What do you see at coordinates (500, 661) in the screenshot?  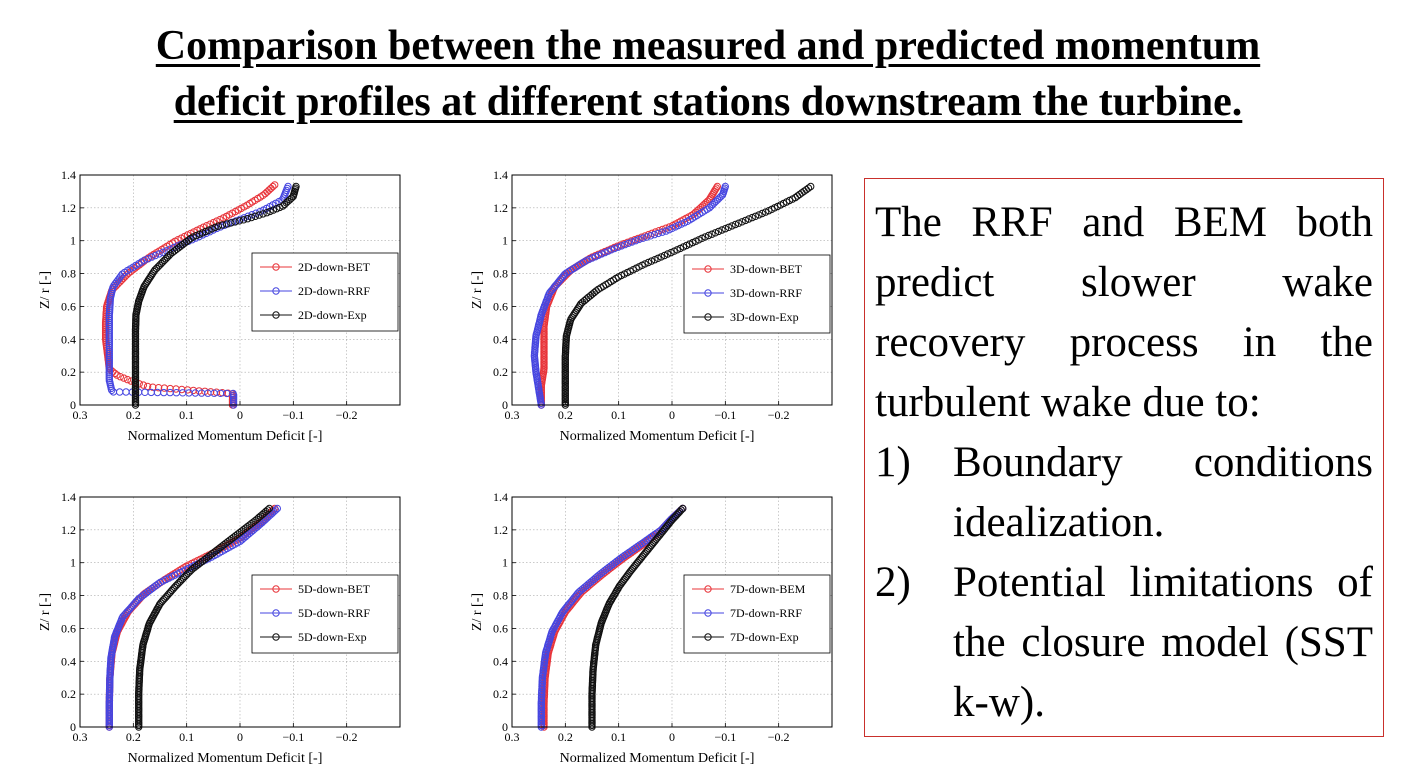 I see `y-tick-label: 0.4` at bounding box center [500, 661].